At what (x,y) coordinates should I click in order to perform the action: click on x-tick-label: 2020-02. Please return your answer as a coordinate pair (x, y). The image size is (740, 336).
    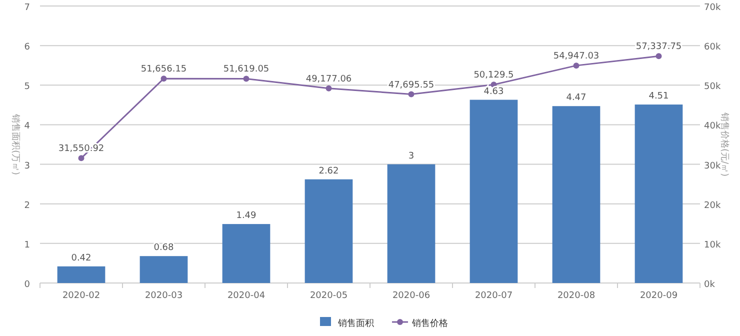
    Looking at the image, I should click on (81, 296).